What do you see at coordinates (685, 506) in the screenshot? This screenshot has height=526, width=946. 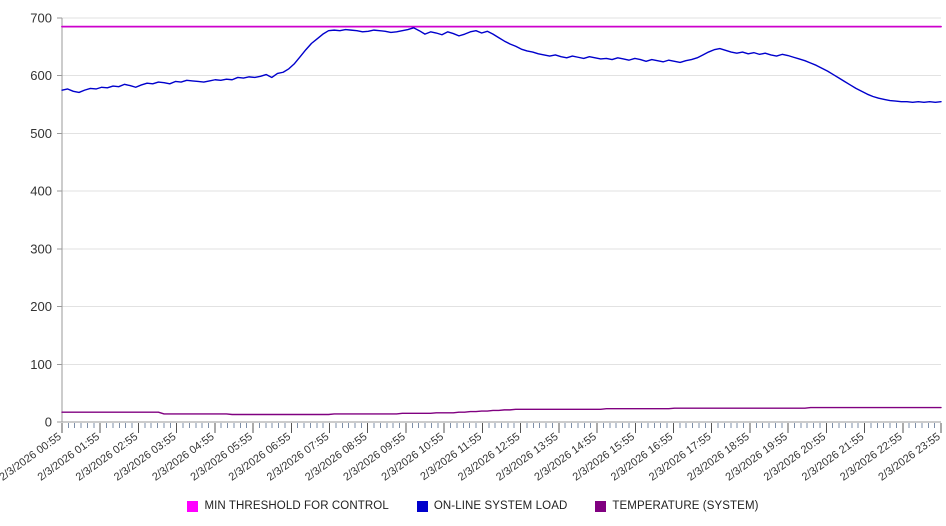 I see `legend-label: TEMPERATURE (SYSTEM)` at bounding box center [685, 506].